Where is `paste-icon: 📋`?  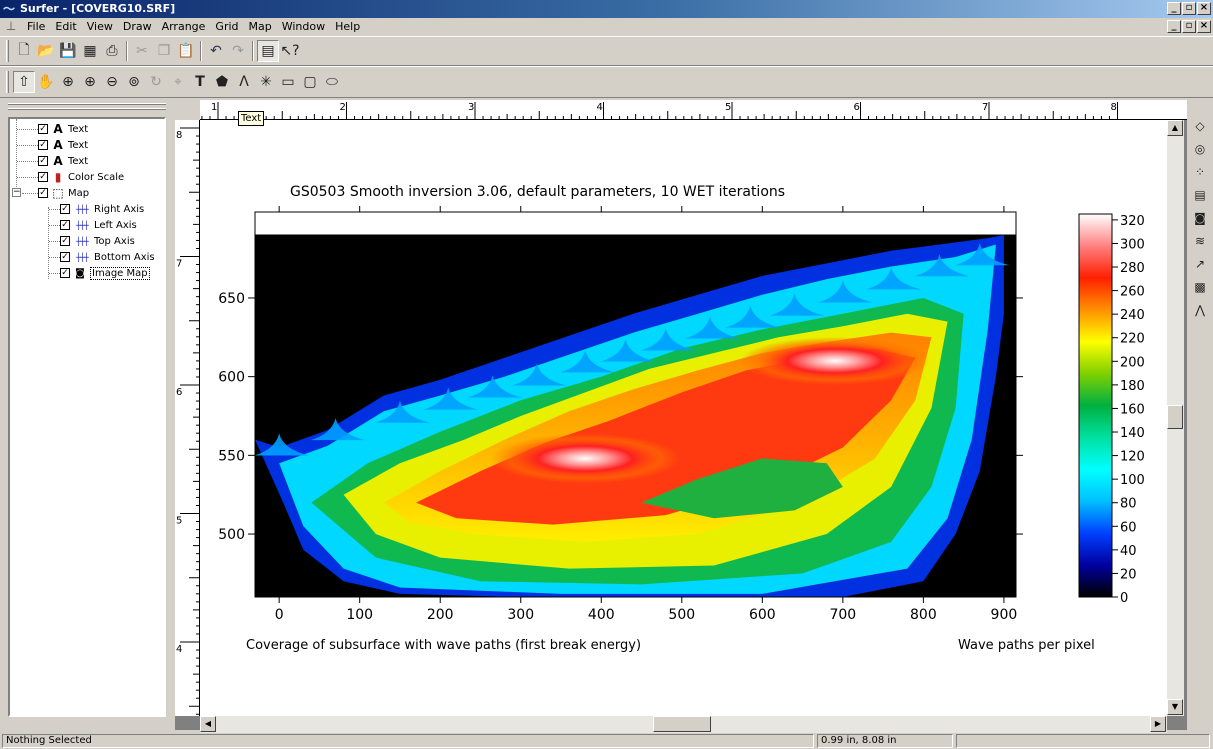
paste-icon: 📋 is located at coordinates (186, 51).